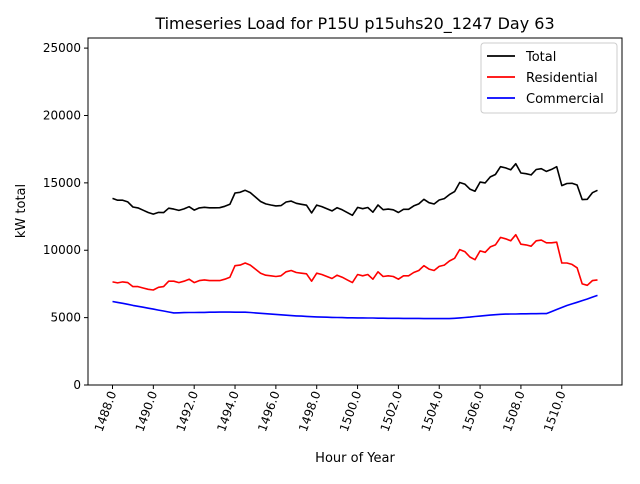 The height and width of the screenshot is (484, 640). What do you see at coordinates (77, 385) in the screenshot?
I see `y-tick-label: 0` at bounding box center [77, 385].